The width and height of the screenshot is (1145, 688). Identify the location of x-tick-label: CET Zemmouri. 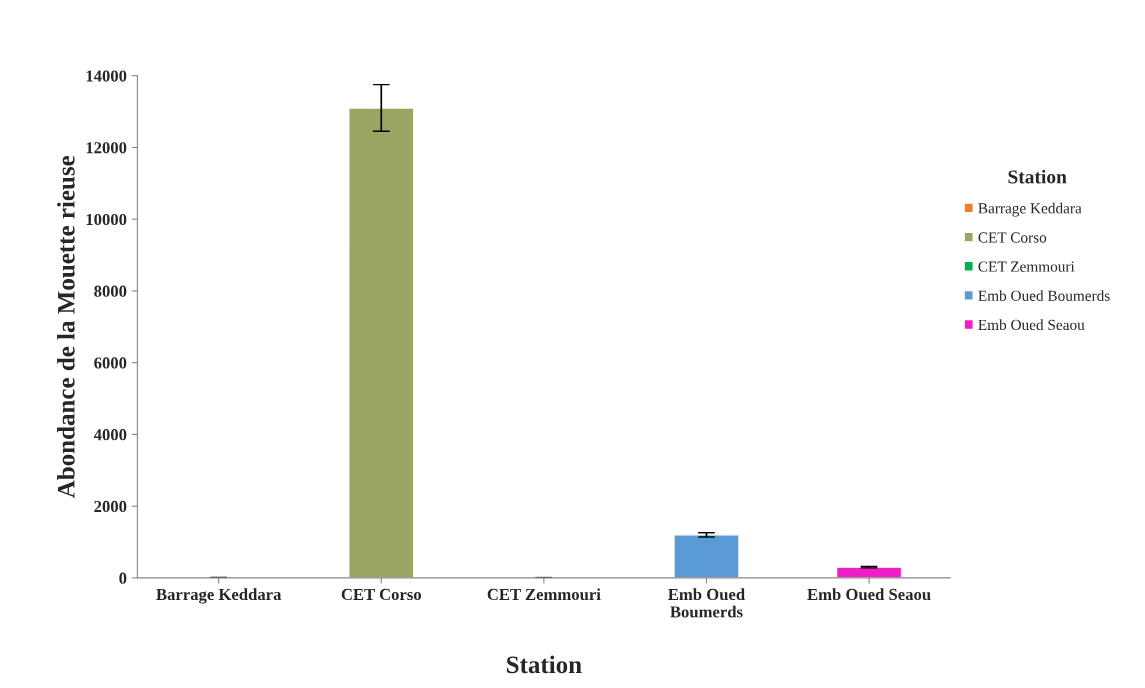
(544, 594).